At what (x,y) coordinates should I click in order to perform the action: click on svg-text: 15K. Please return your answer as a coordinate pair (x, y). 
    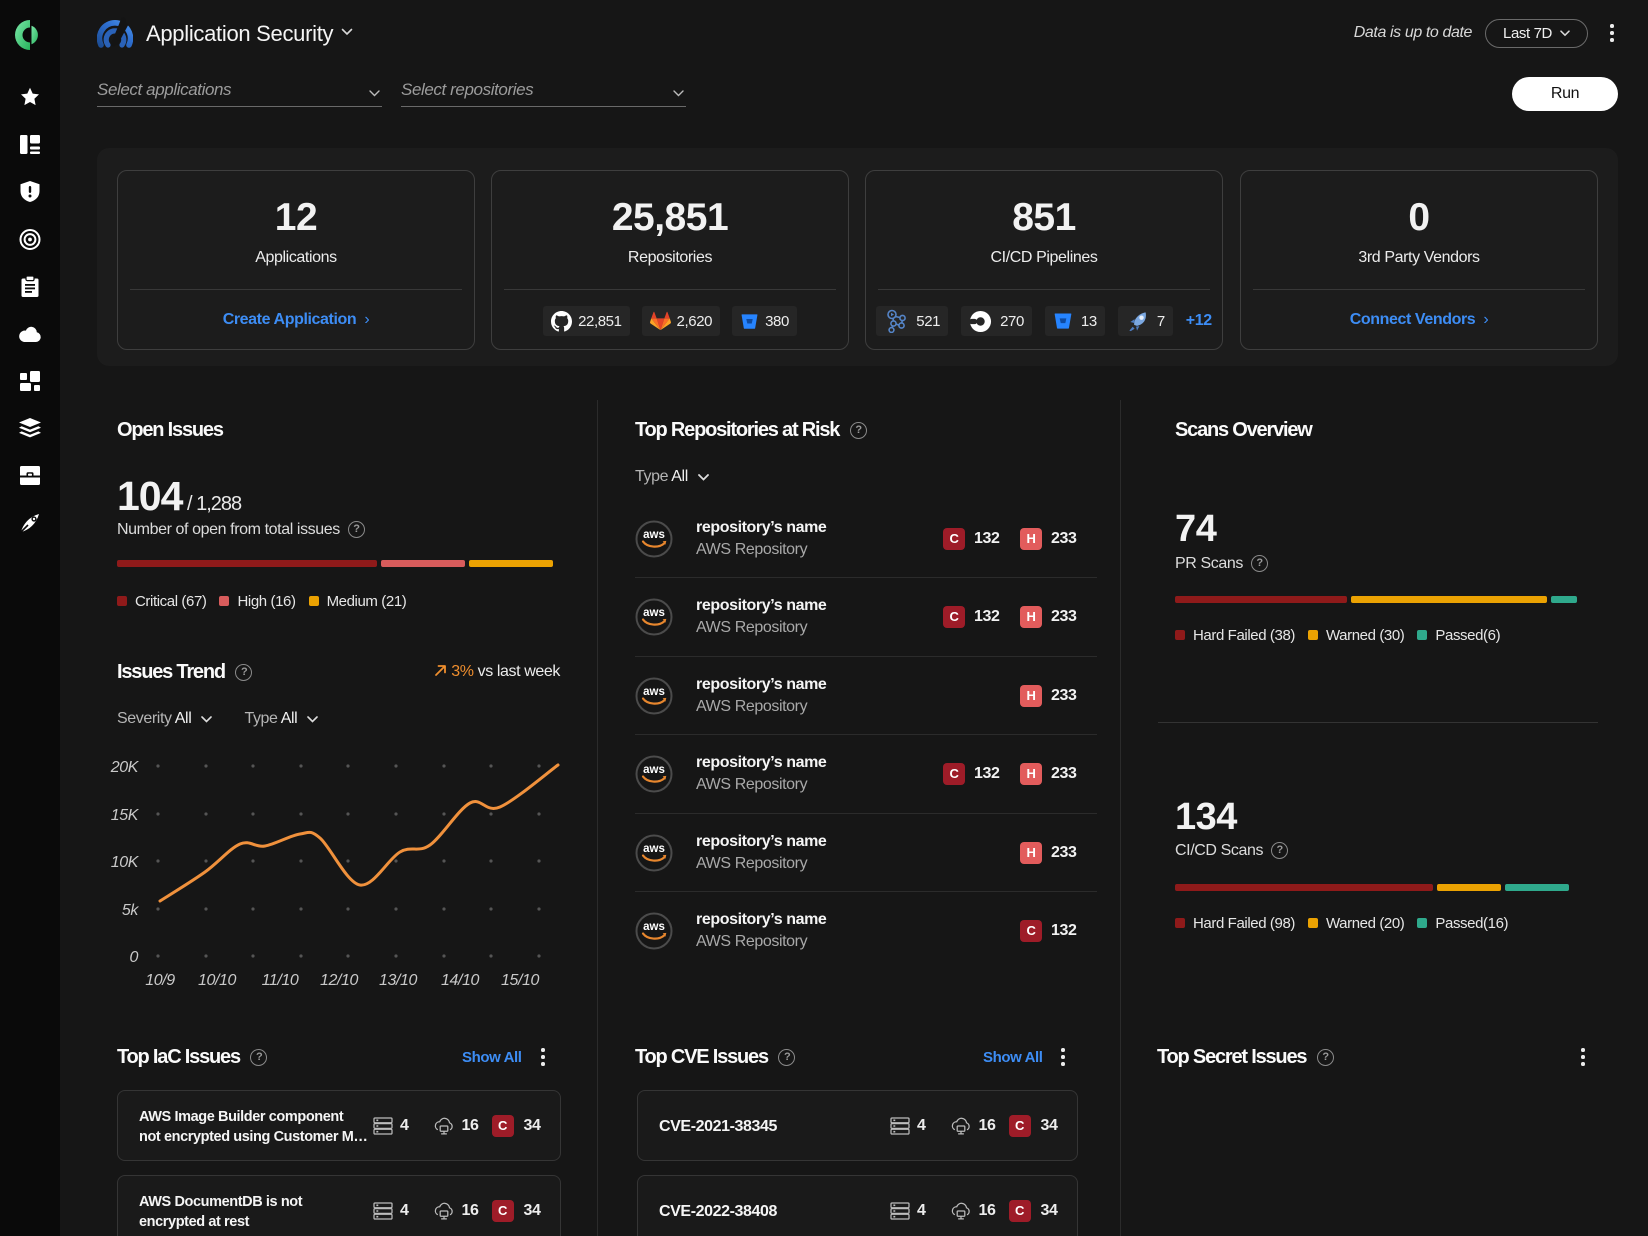
    Looking at the image, I should click on (125, 815).